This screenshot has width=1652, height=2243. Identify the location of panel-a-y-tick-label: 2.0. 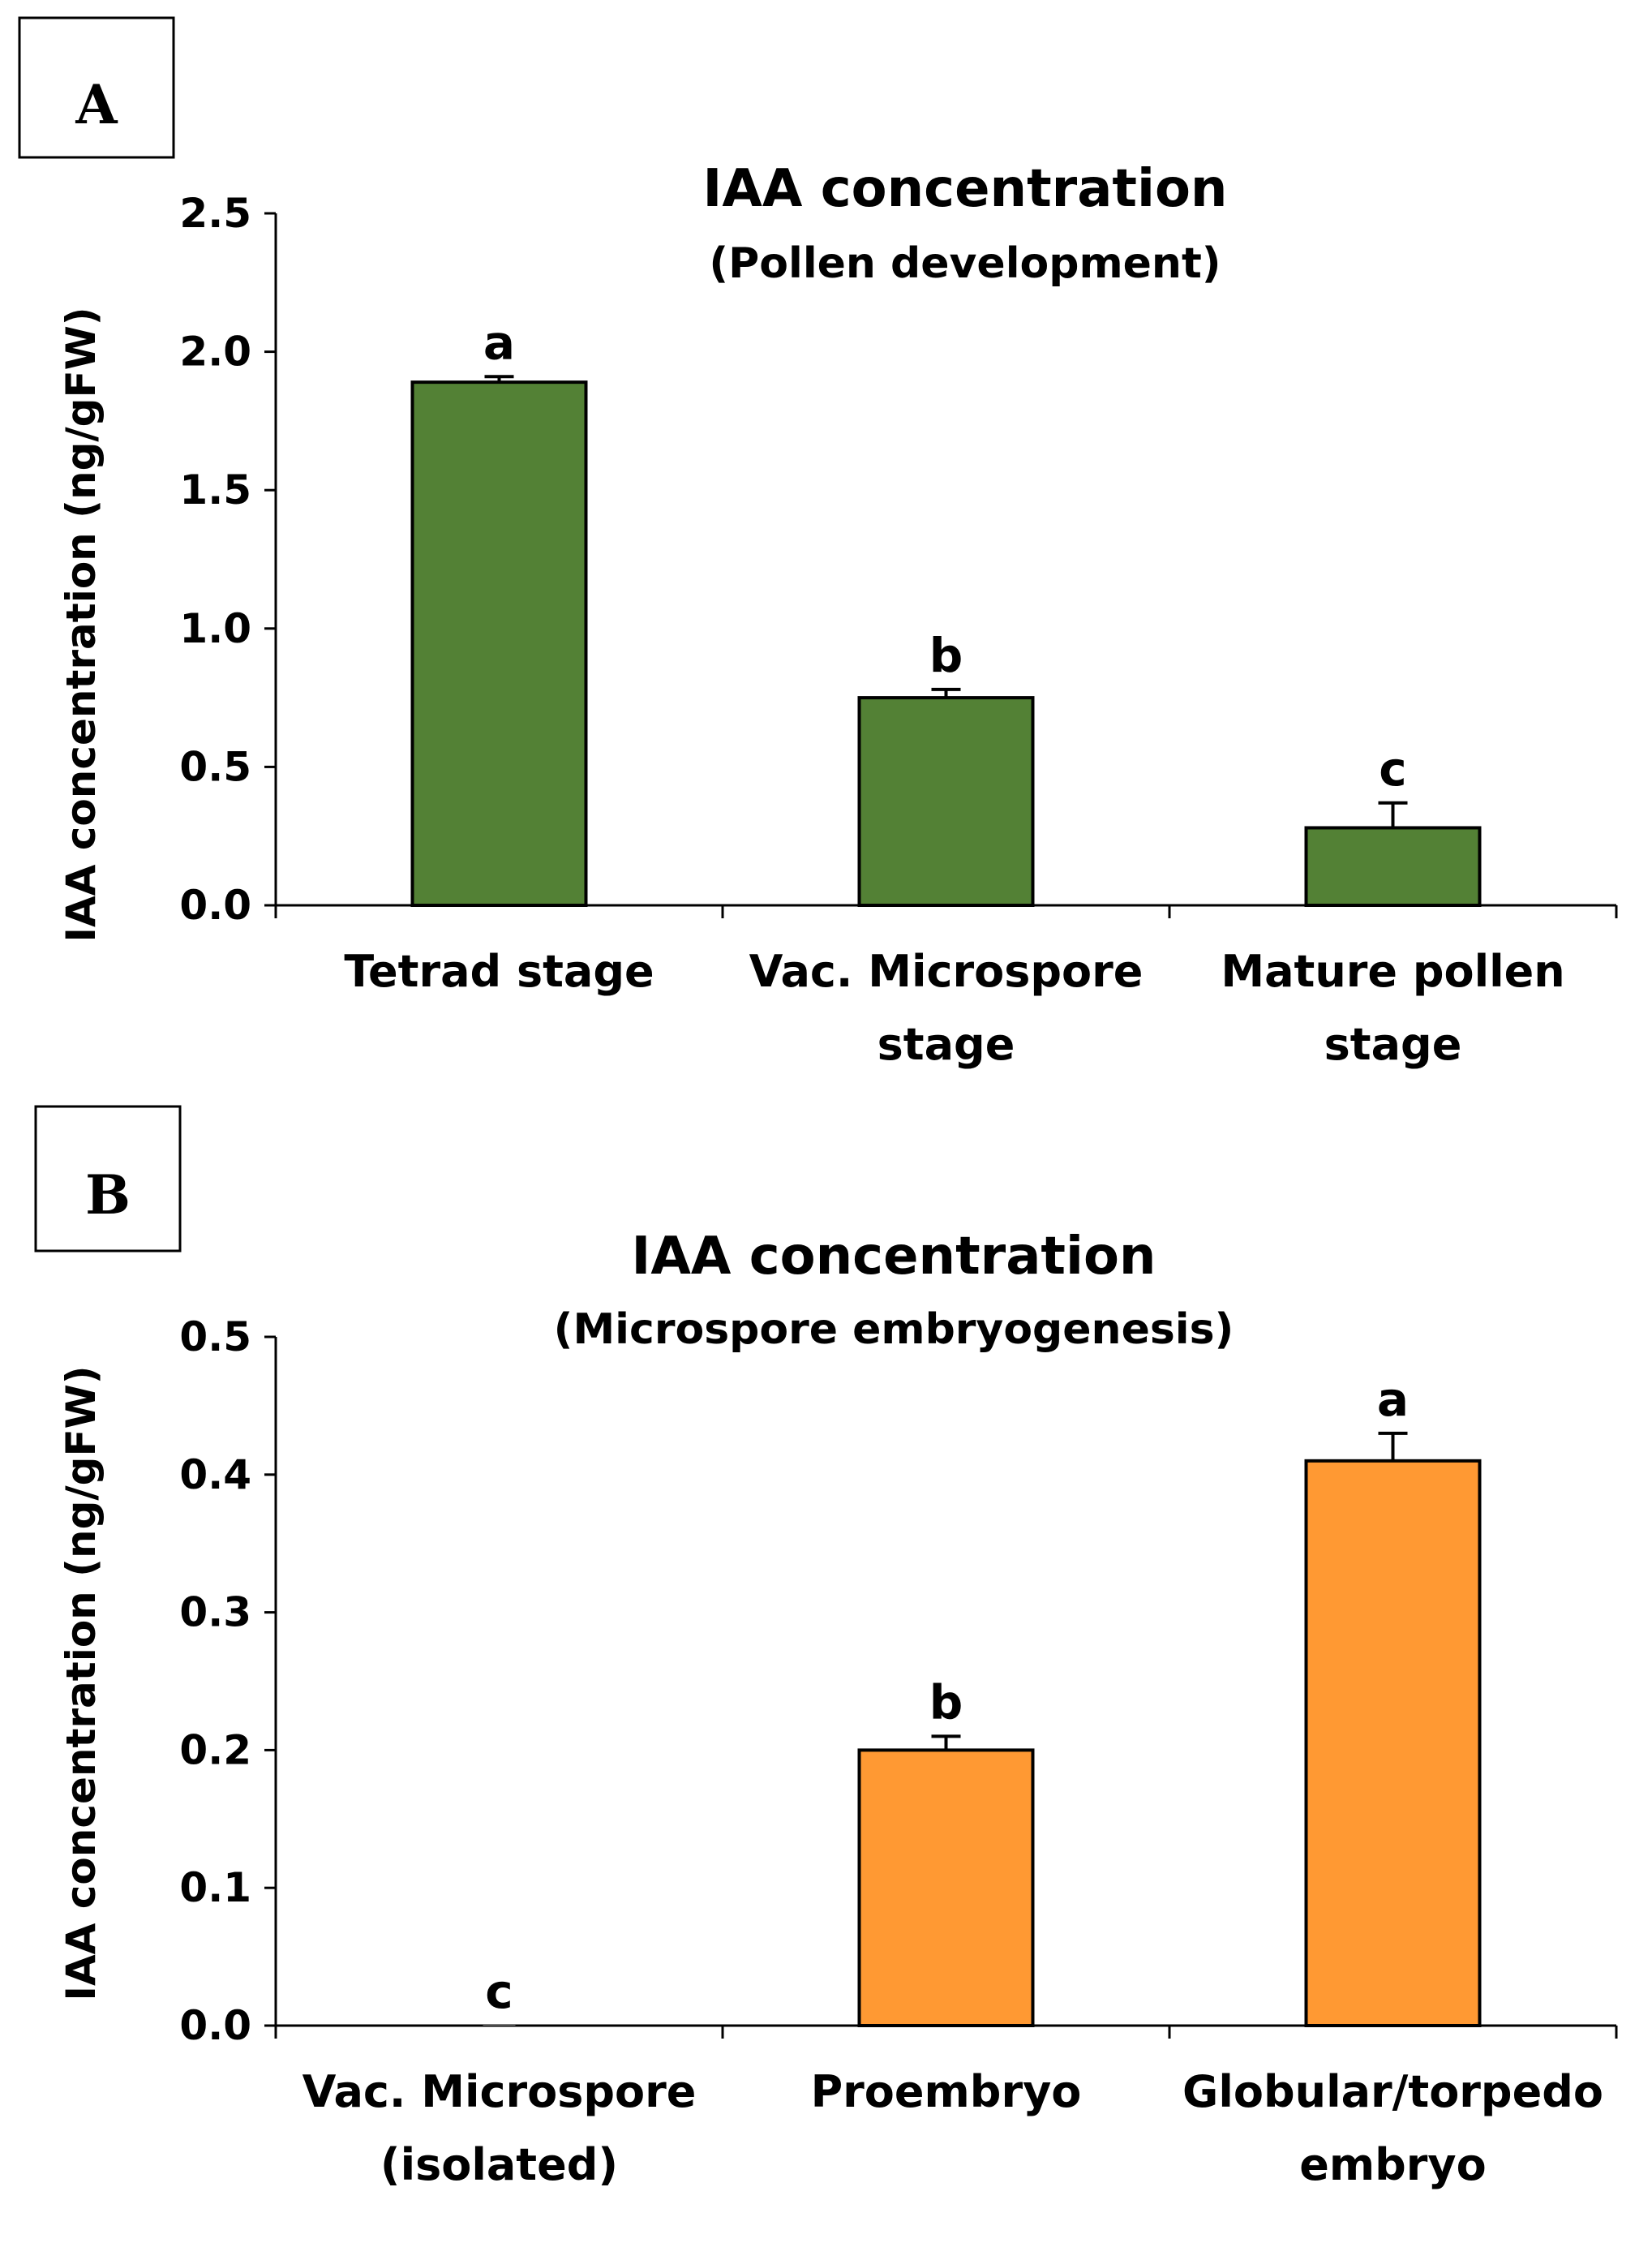
(215, 352).